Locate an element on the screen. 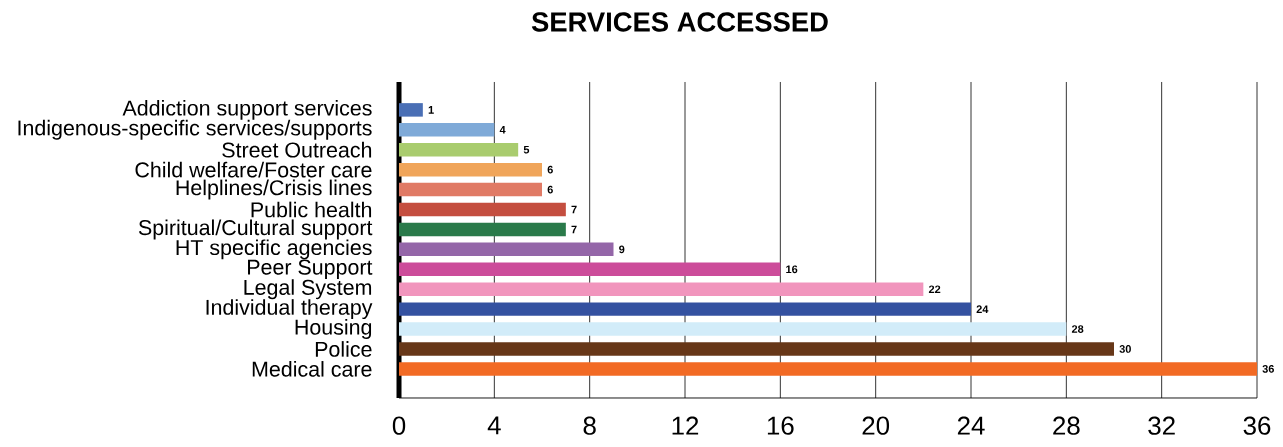  x-tick-label: 36 is located at coordinates (1257, 425).